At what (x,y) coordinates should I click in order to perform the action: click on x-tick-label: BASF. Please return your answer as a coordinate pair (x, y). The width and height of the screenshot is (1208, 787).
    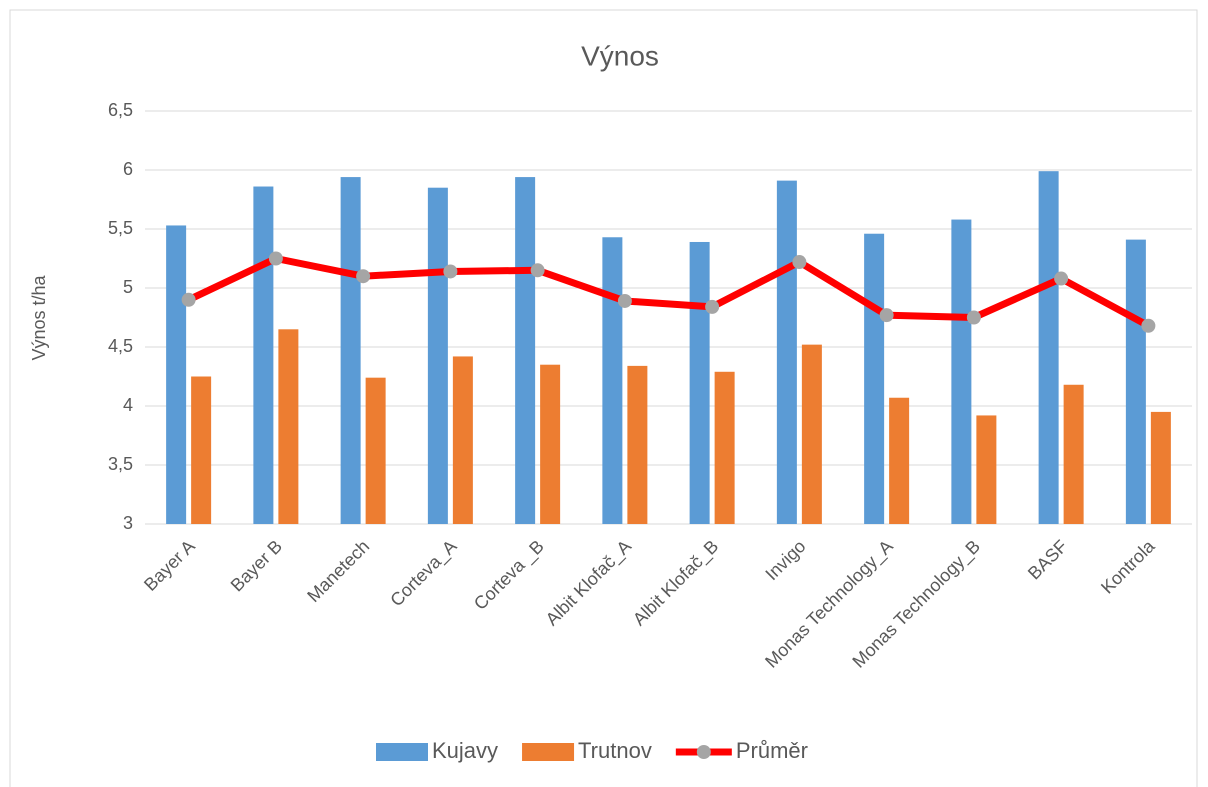
    Looking at the image, I should click on (1047, 559).